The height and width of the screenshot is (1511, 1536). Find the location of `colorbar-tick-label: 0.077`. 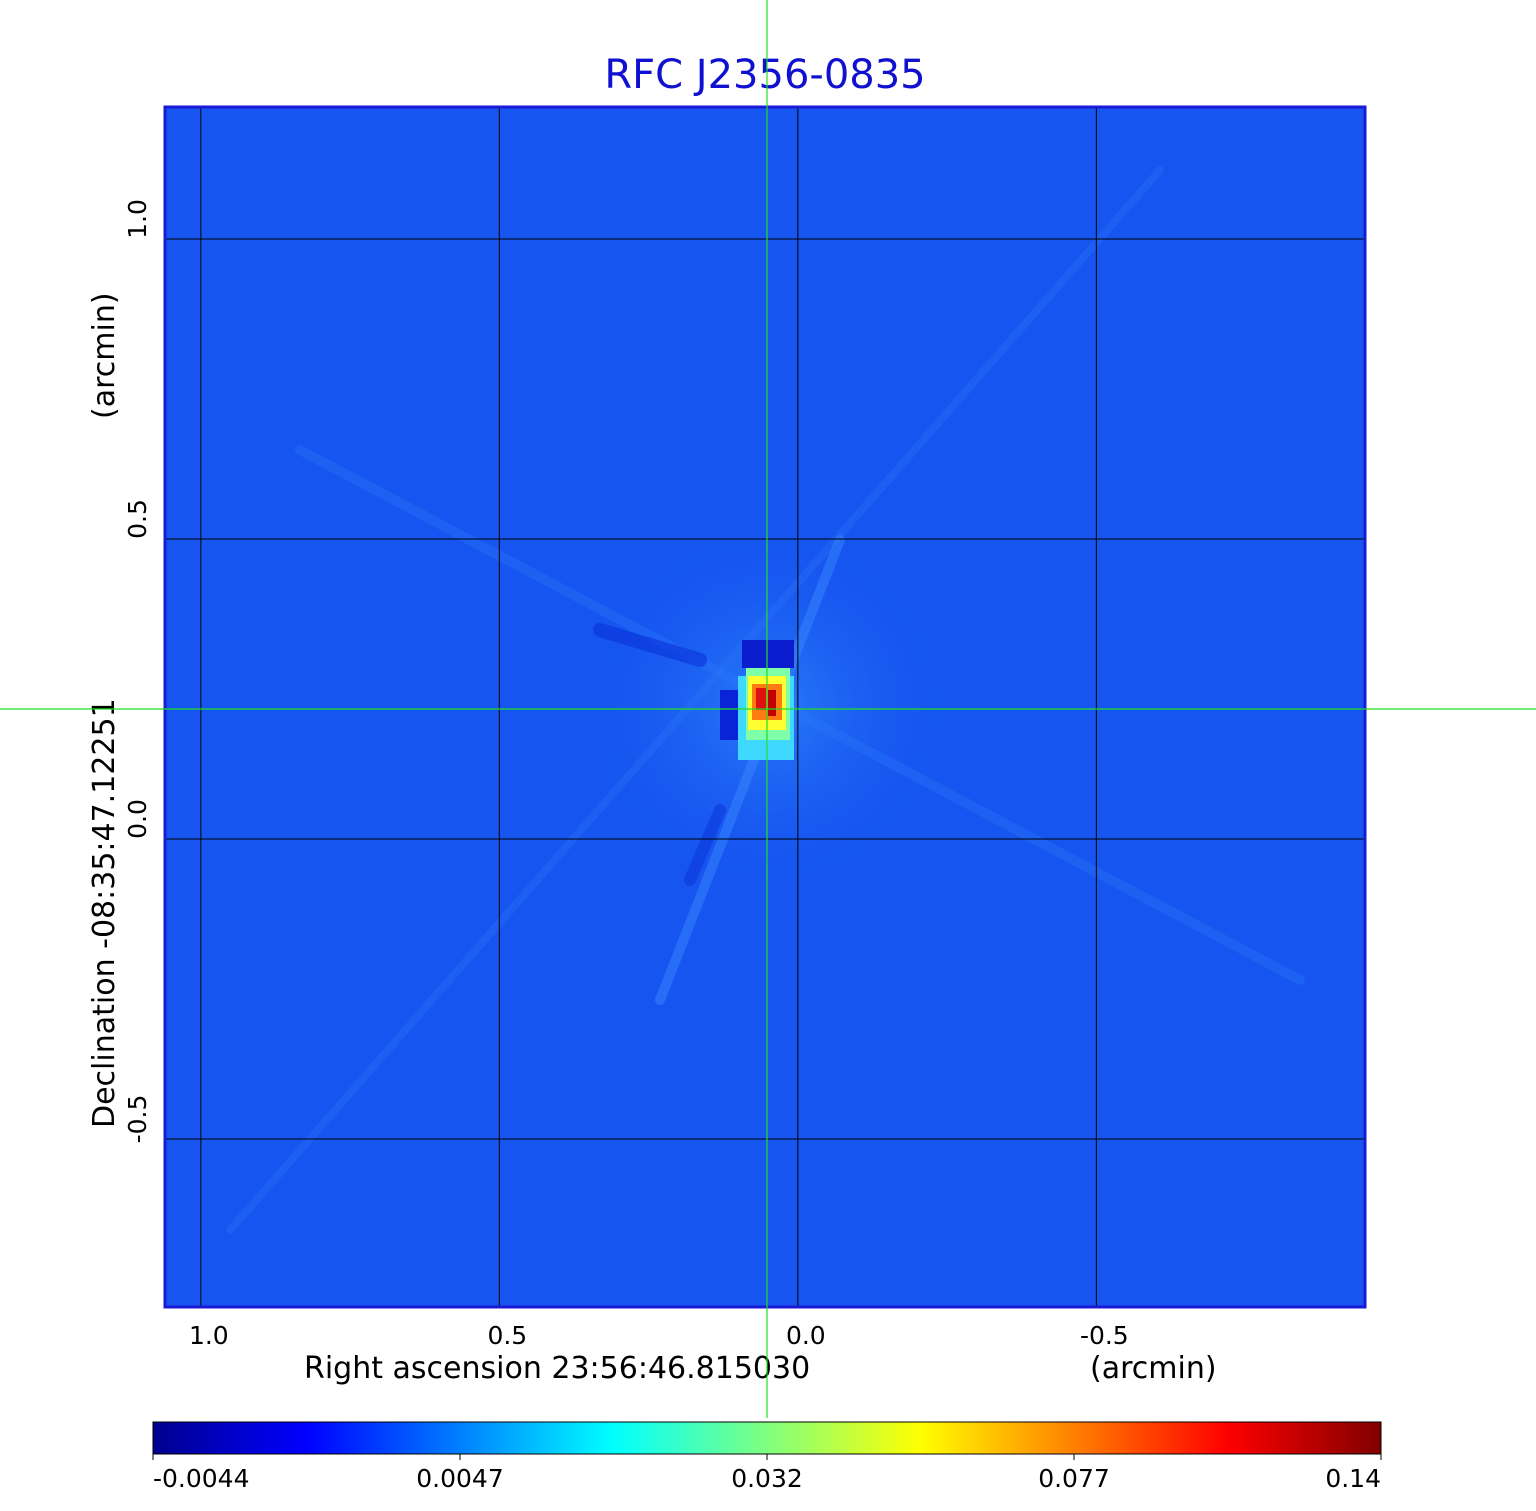

colorbar-tick-label: 0.077 is located at coordinates (1074, 1478).